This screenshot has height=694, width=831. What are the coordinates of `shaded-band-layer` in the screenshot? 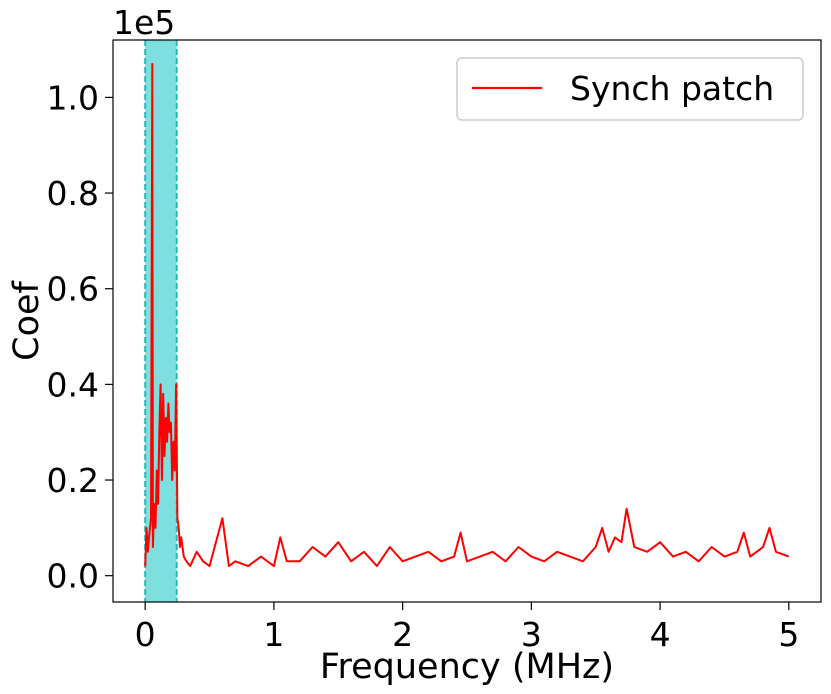 It's located at (161, 321).